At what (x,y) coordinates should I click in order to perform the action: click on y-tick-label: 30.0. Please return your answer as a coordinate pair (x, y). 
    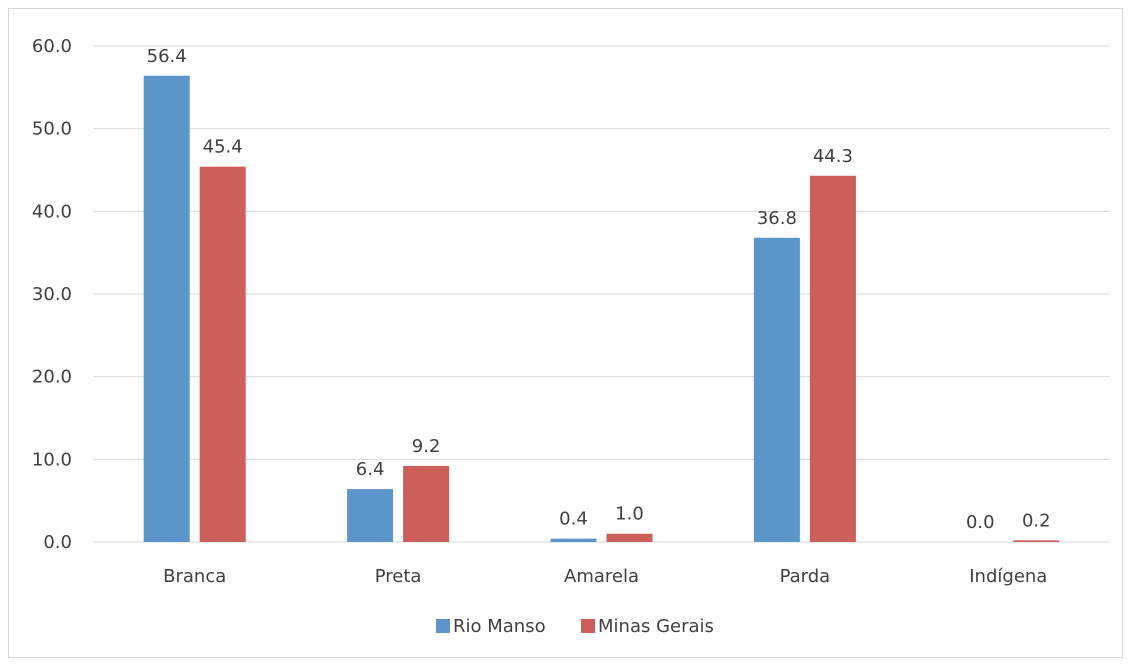
    Looking at the image, I should click on (52, 294).